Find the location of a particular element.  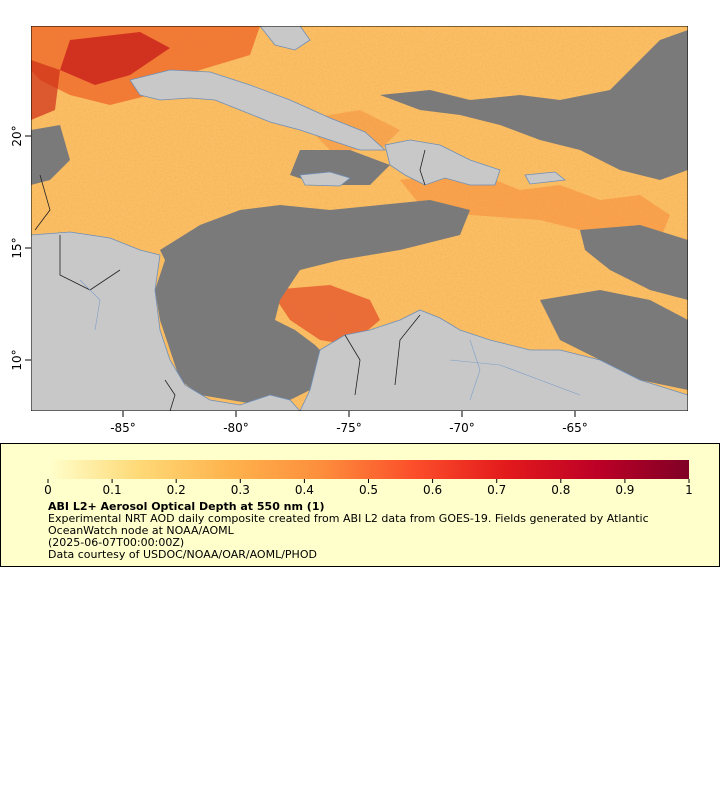

lat-tick-label-15: 15° is located at coordinates (17, 247).